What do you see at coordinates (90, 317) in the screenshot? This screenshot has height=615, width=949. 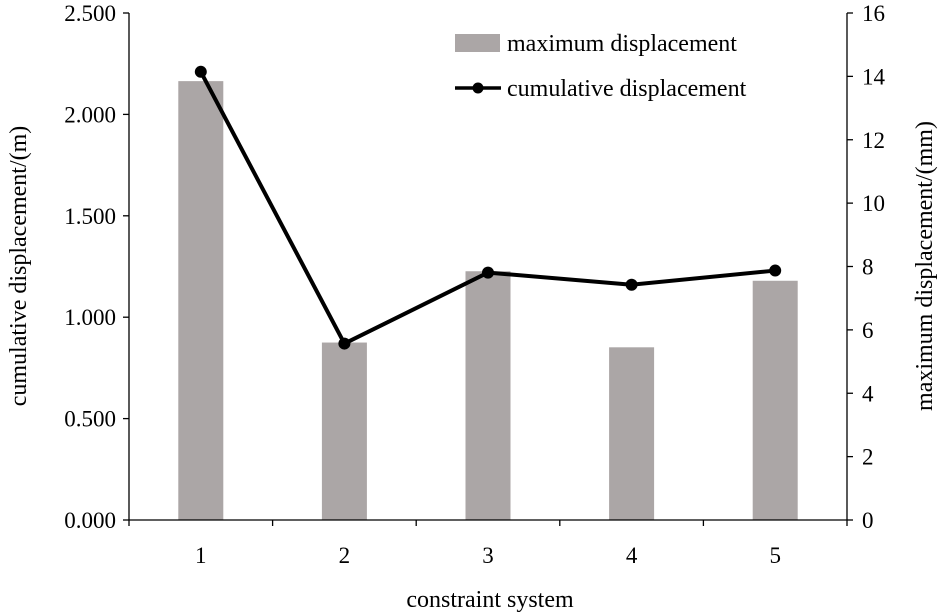 I see `left-tick-label: 1.000` at bounding box center [90, 317].